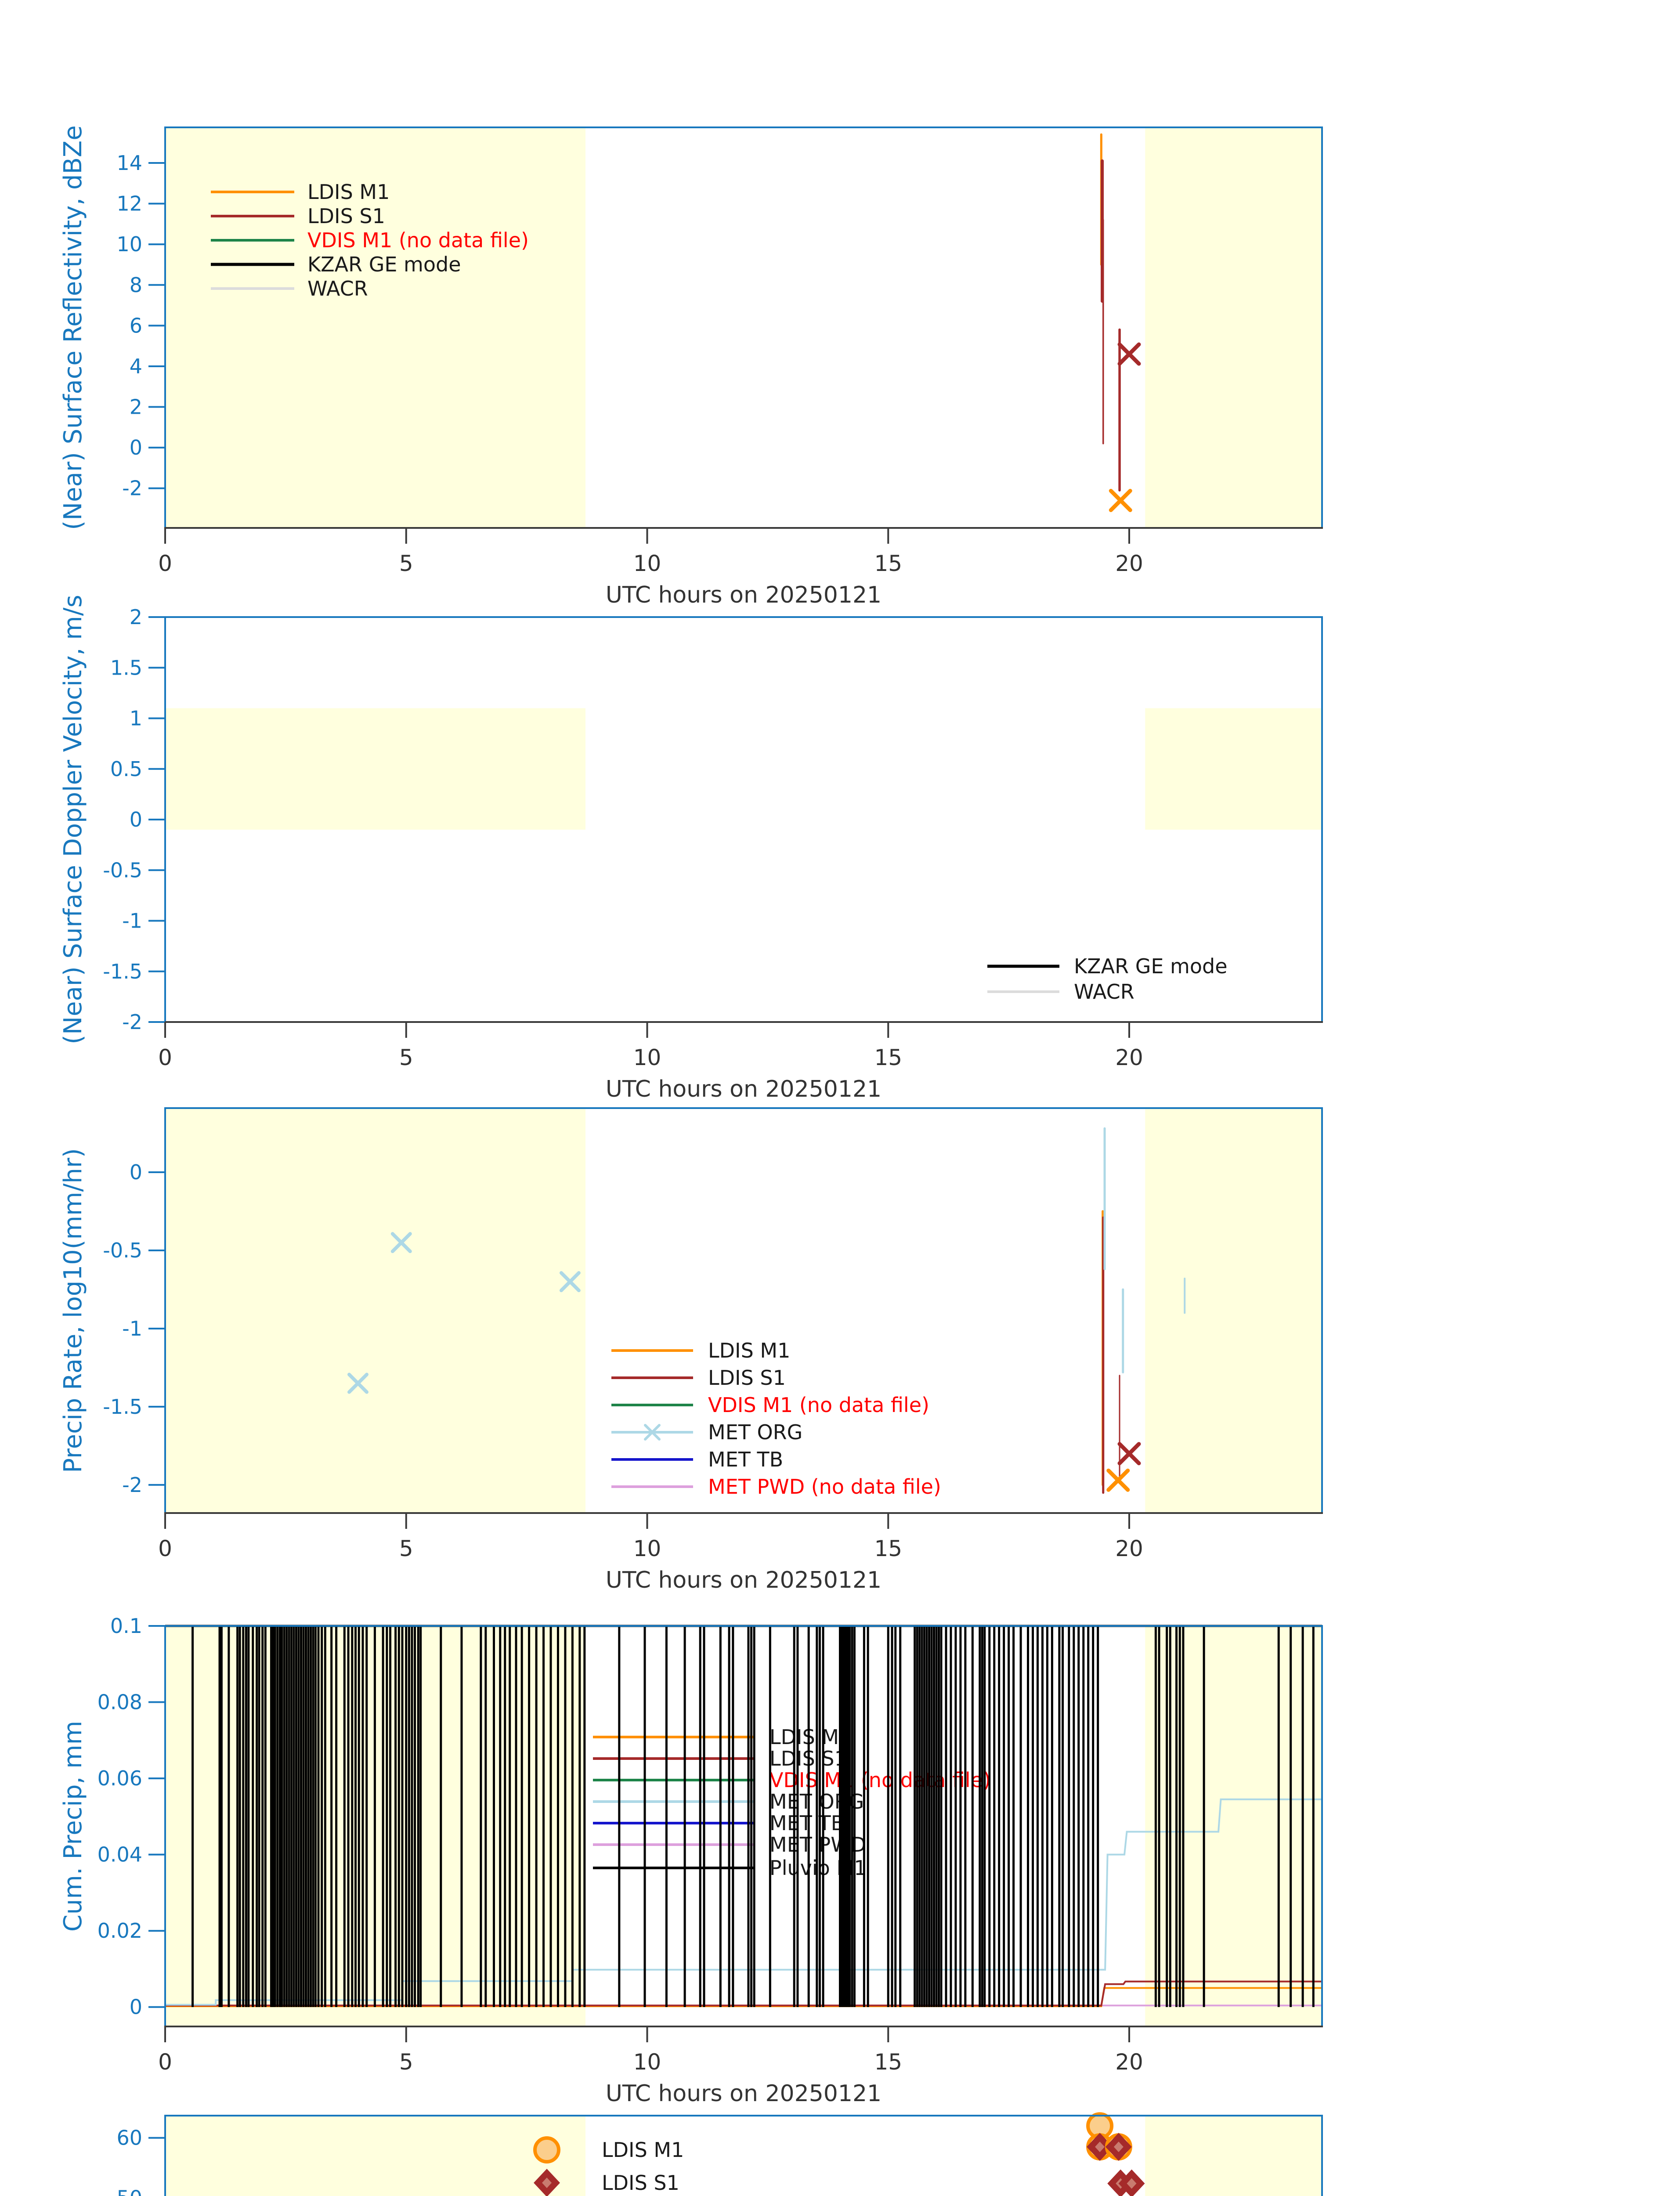  I want to click on panel1-y-axis-title: (Near) Surface Reflectivity, dBZe, so click(73, 327).